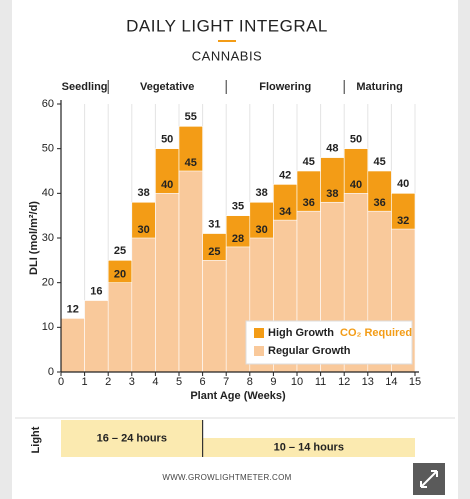  Describe the element at coordinates (379, 87) in the screenshot. I see `phase-label: Maturing` at that location.